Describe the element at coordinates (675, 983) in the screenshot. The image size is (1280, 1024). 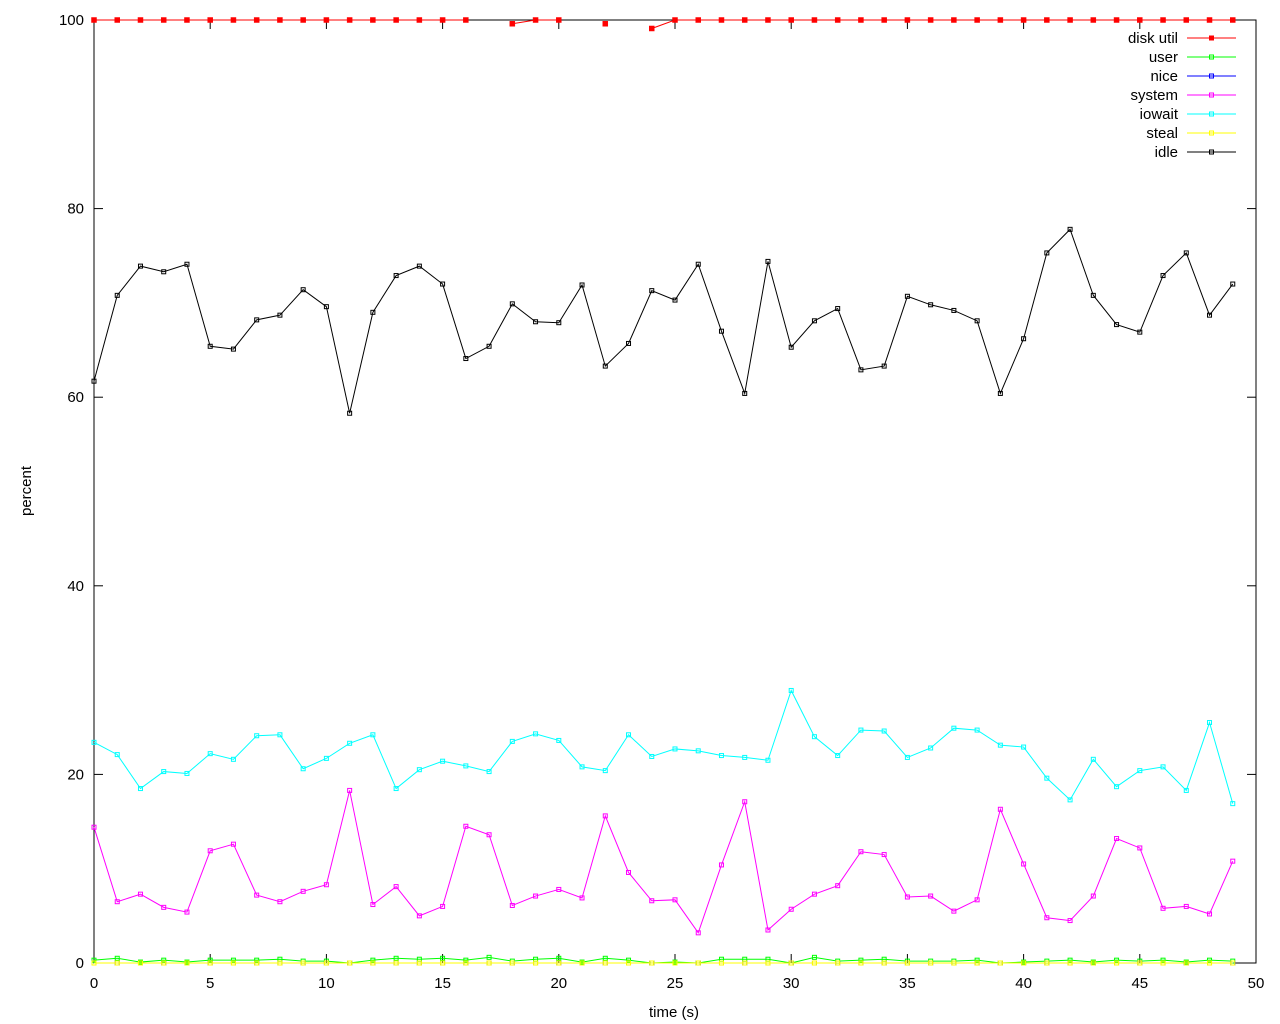
I see `x-tick-label: 25` at that location.